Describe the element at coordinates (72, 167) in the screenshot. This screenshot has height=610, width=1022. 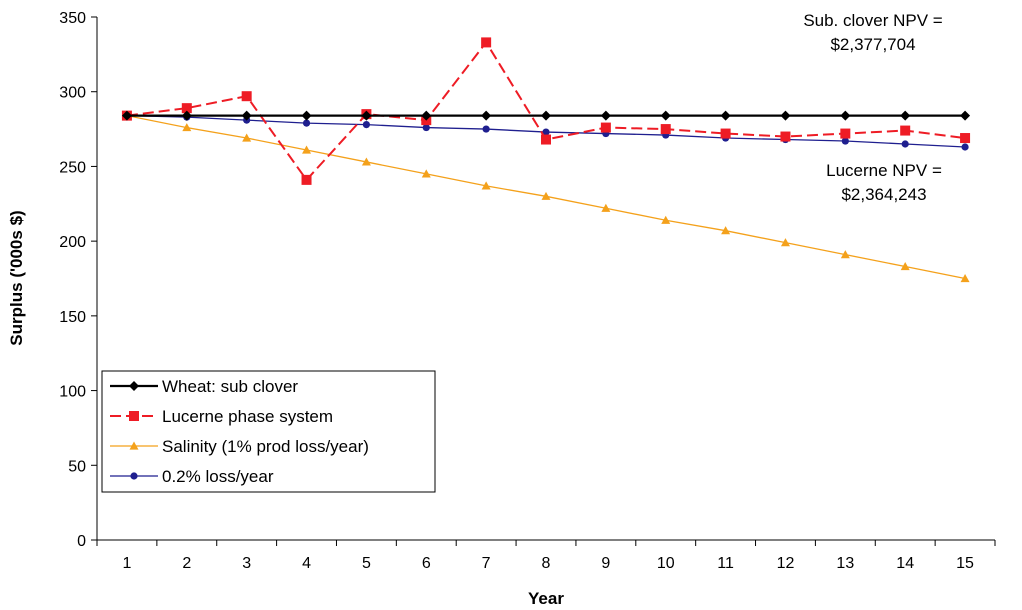
I see `y-tick-label: 250` at that location.